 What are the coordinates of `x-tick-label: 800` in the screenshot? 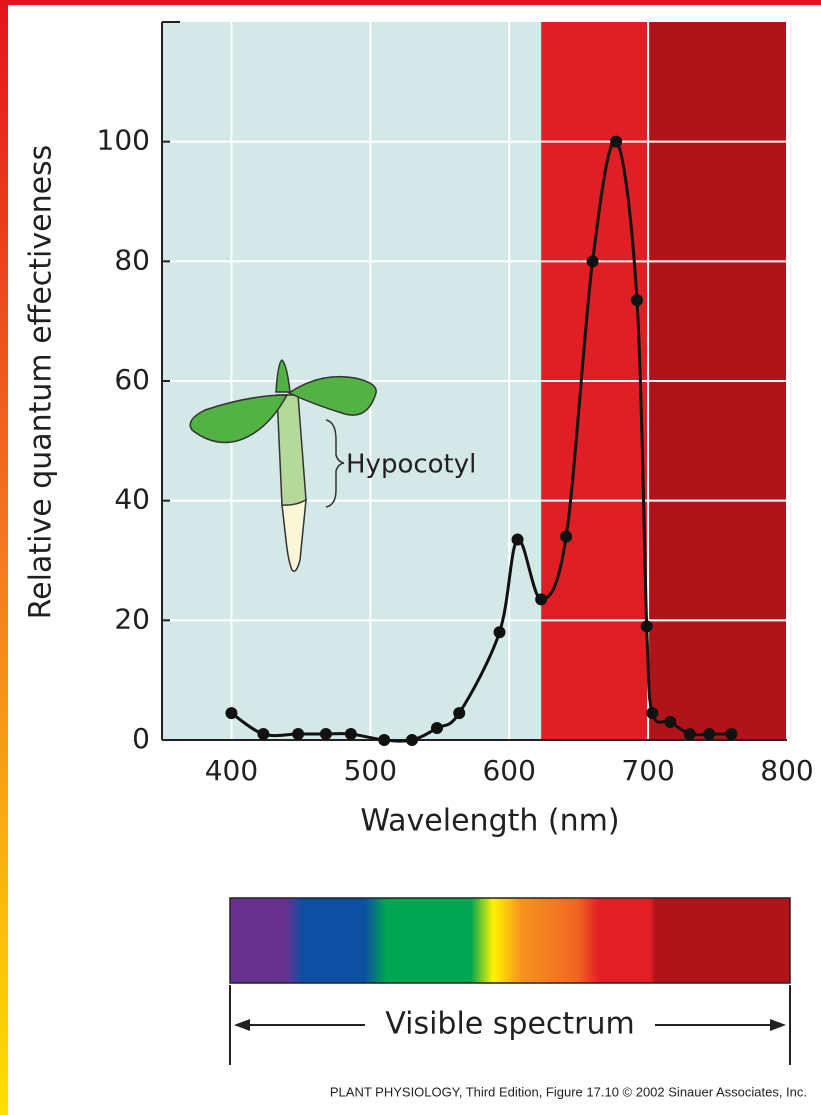 It's located at (786, 770).